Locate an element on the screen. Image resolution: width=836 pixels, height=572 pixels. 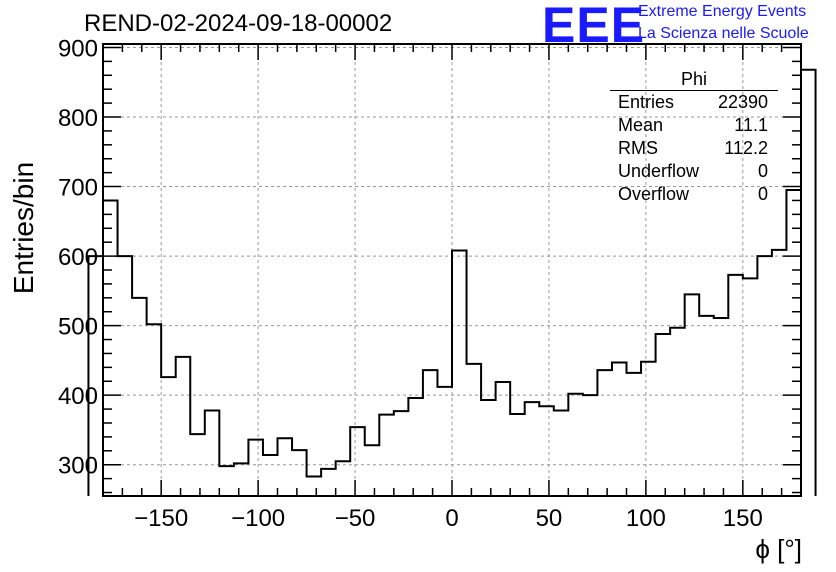
y-axis-label-box: Entries/bin is located at coordinates (24, 228).